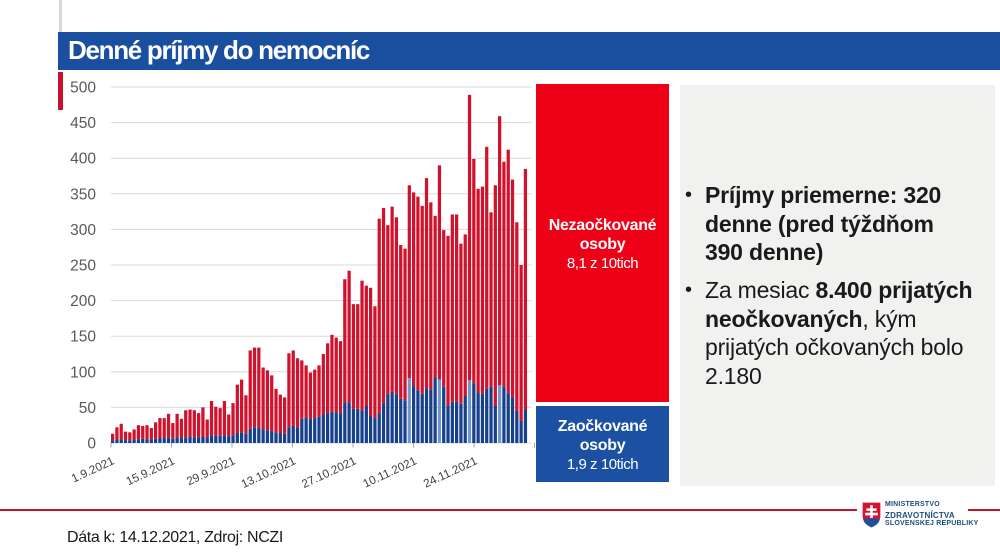 The image size is (1000, 552). What do you see at coordinates (91, 444) in the screenshot?
I see `svg-text: 0` at bounding box center [91, 444].